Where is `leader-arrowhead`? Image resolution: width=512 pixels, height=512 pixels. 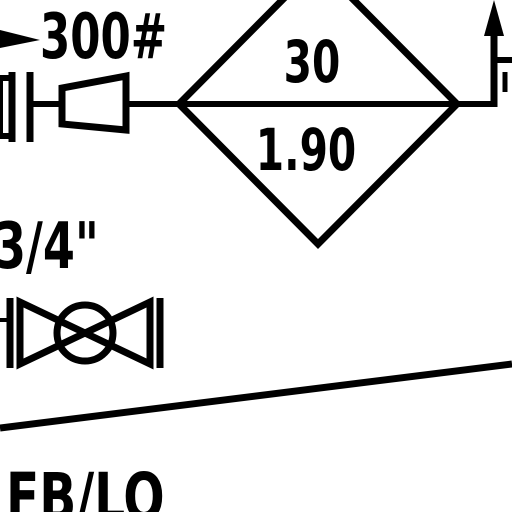
leader-arrowhead is located at coordinates (20, 39).